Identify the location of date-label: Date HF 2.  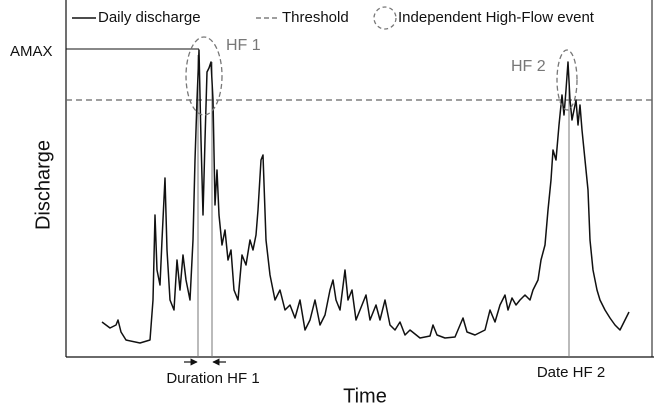
(571, 372).